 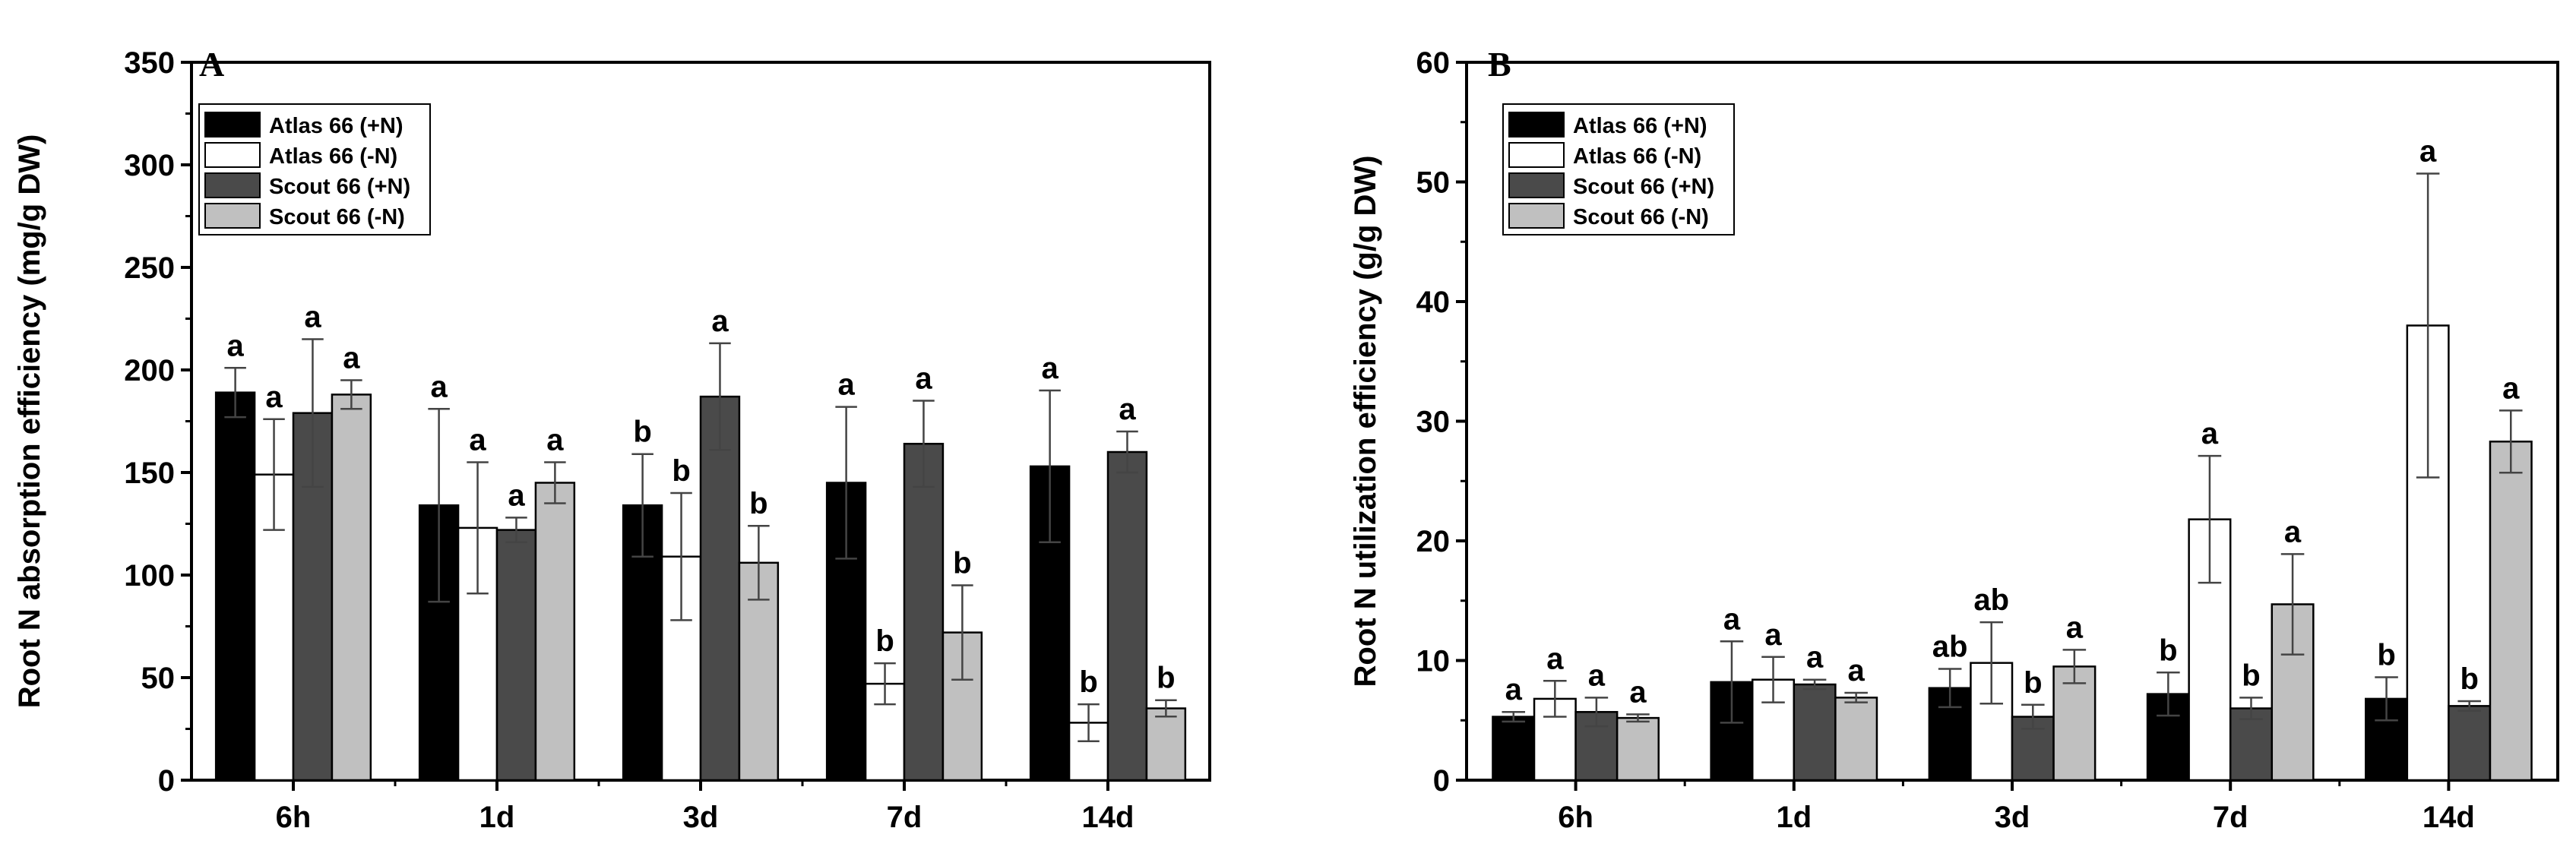 What do you see at coordinates (1433, 423) in the screenshot?
I see `y-tick-label: 30` at bounding box center [1433, 423].